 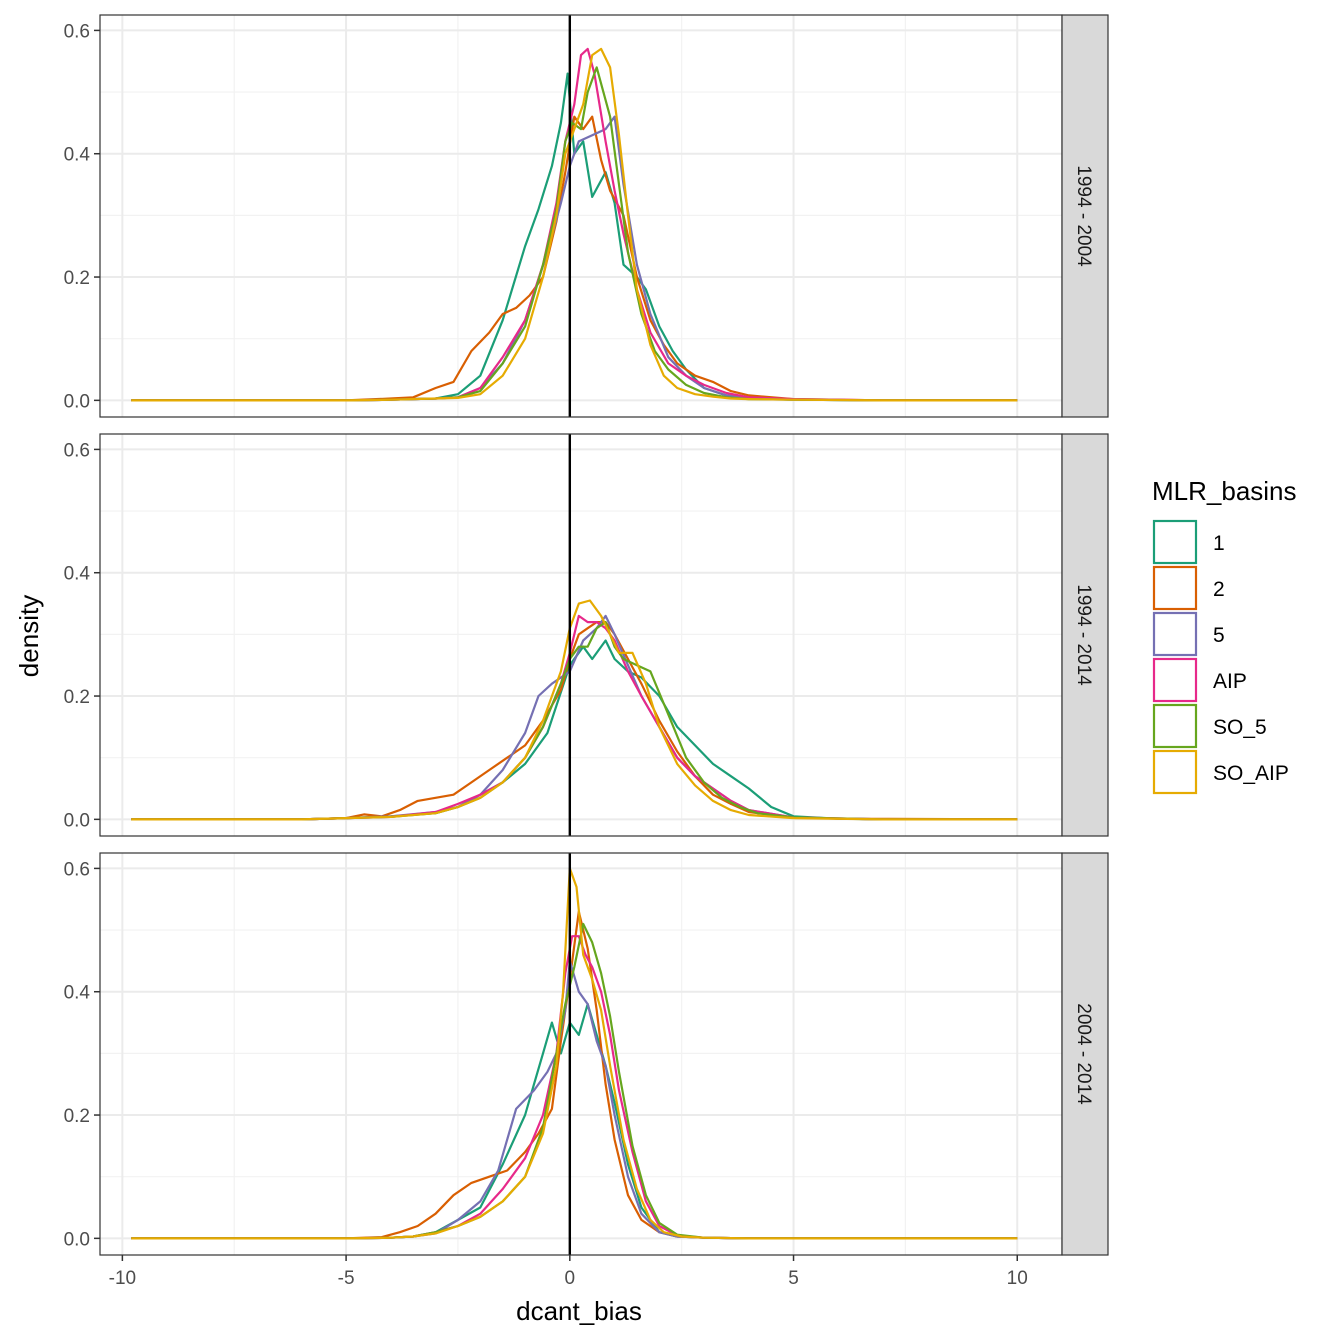 I want to click on legend-item-2: 2, so click(x=1188, y=588).